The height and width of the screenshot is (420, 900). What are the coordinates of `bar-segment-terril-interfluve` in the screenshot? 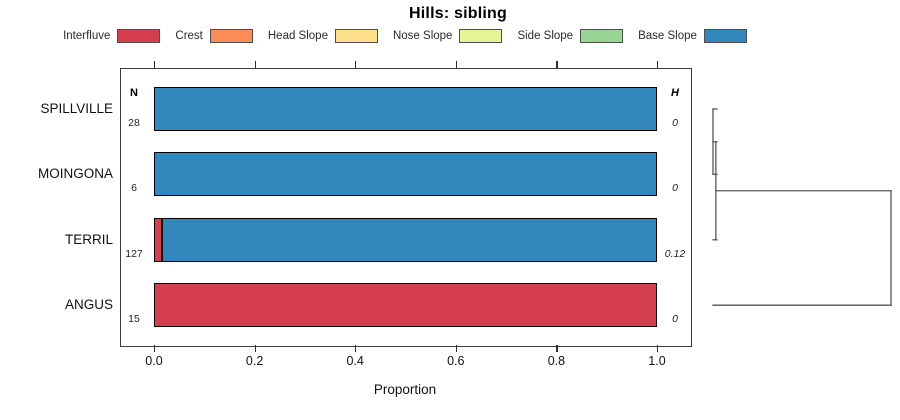 It's located at (158, 239).